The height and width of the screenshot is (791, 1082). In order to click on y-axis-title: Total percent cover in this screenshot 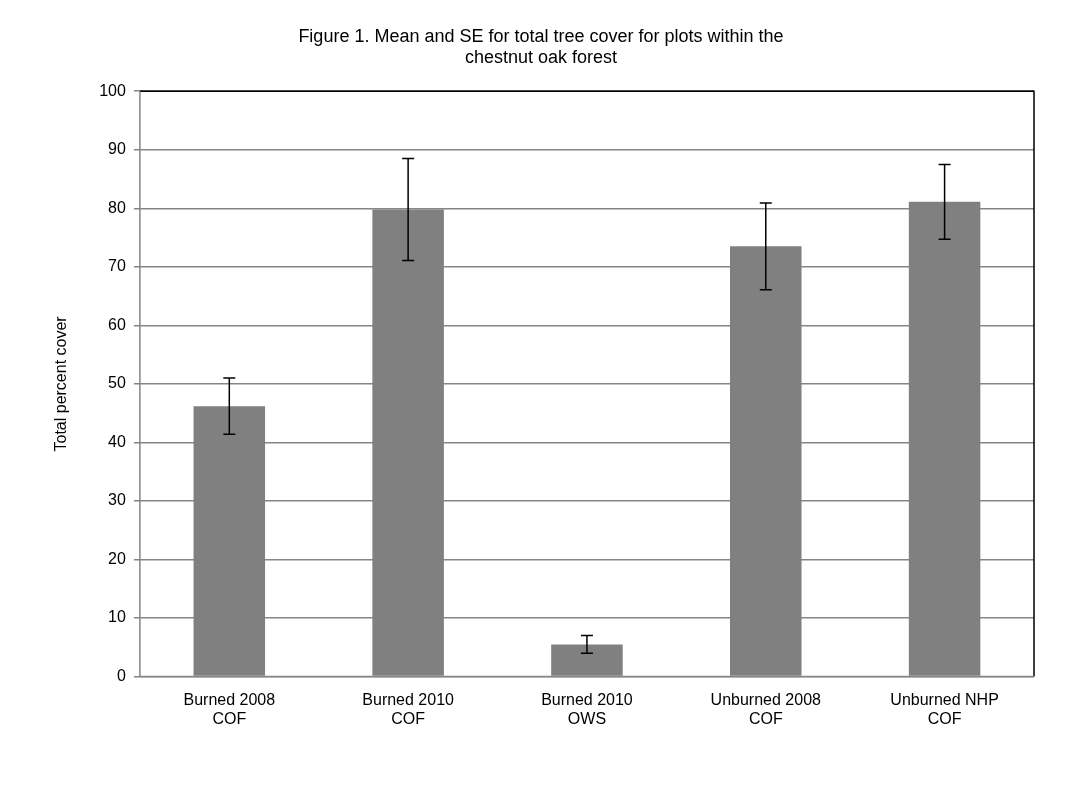, I will do `click(61, 383)`.